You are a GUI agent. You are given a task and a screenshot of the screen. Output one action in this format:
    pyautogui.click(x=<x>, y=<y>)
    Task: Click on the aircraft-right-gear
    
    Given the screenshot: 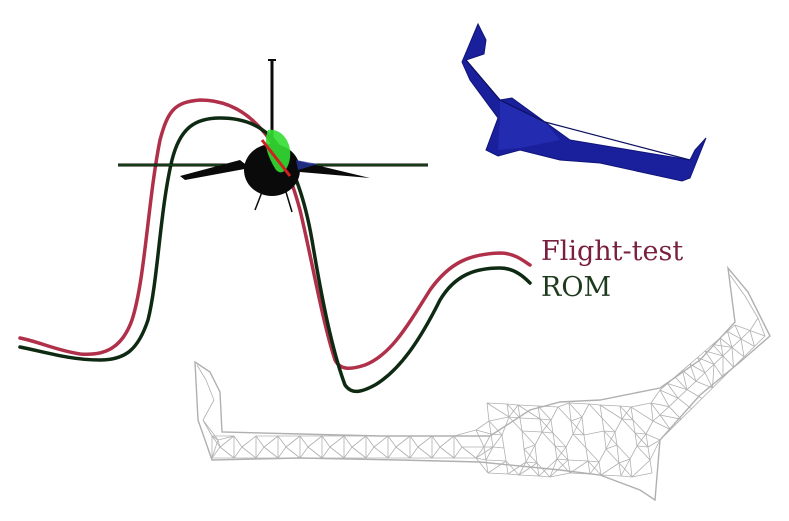 What is the action you would take?
    pyautogui.click(x=289, y=202)
    